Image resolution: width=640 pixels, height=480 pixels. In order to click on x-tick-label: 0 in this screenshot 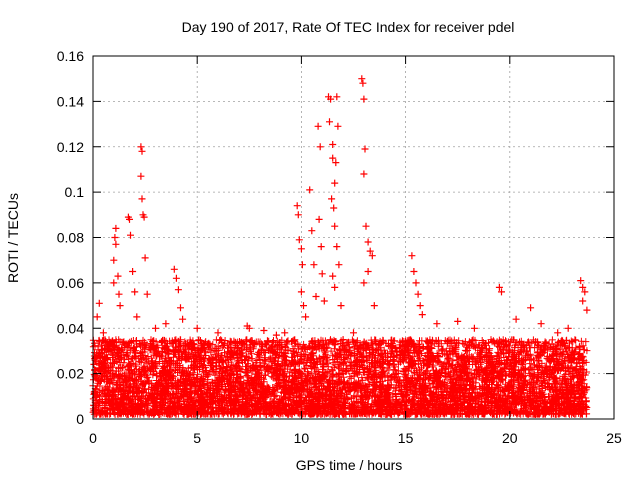, I will do `click(93, 438)`.